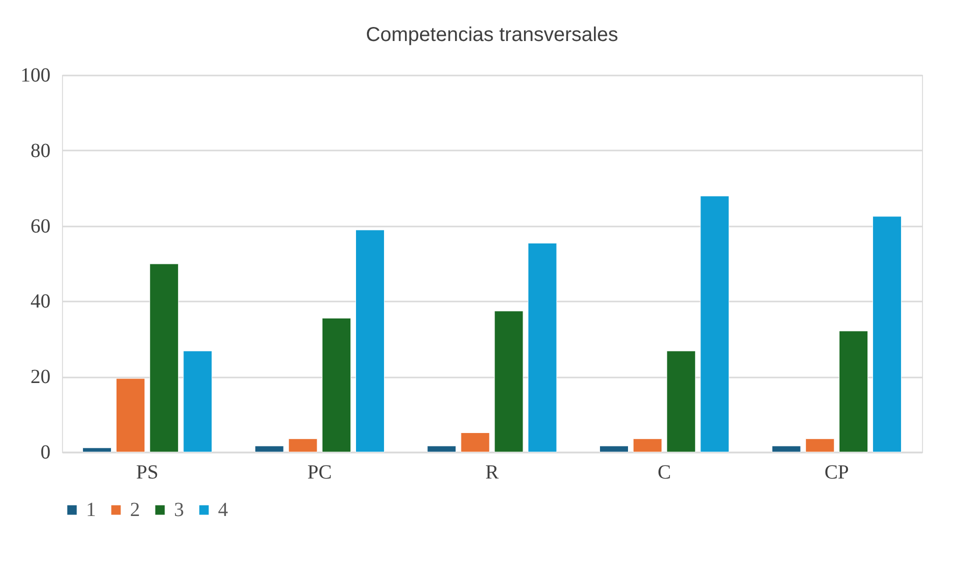  What do you see at coordinates (40, 377) in the screenshot?
I see `y-tick-label: 20` at bounding box center [40, 377].